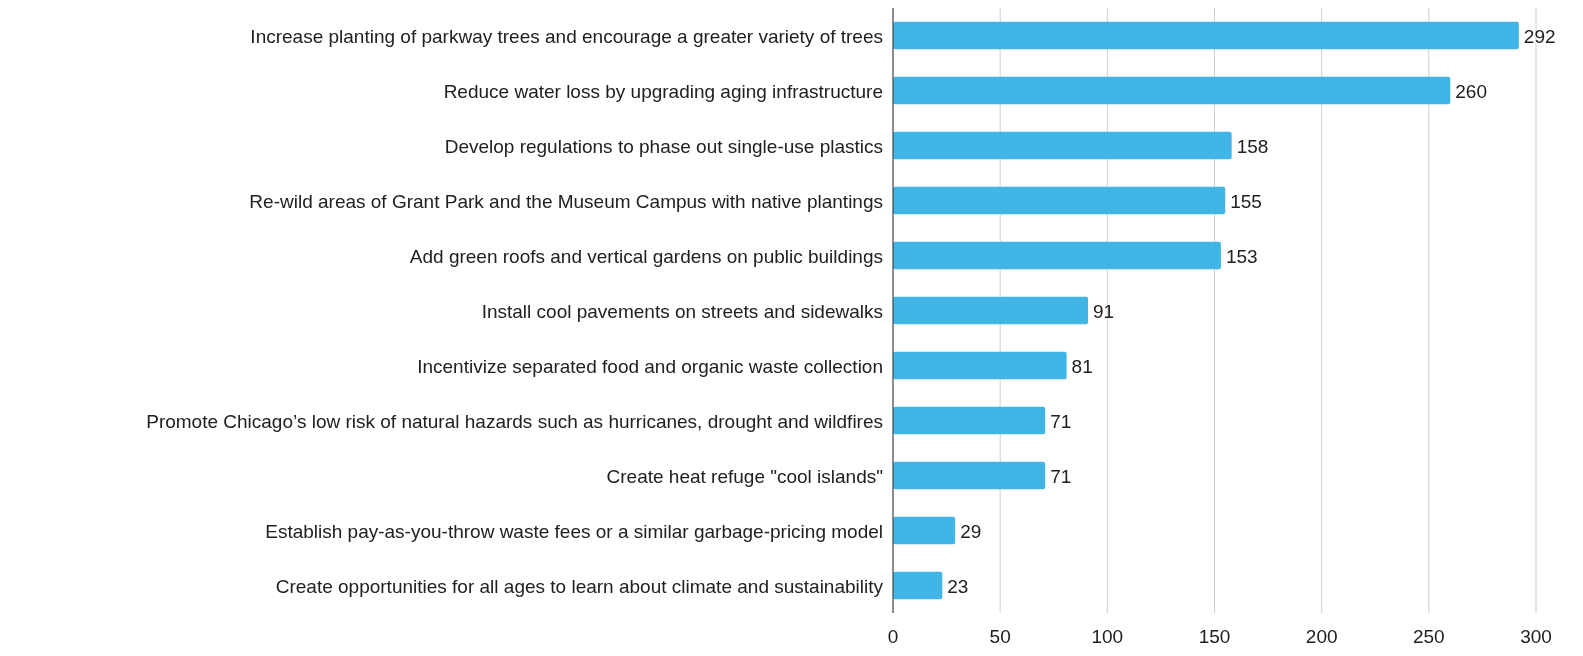 Image resolution: width=1583 pixels, height=656 pixels. What do you see at coordinates (1246, 201) in the screenshot?
I see `data-label: 155` at bounding box center [1246, 201].